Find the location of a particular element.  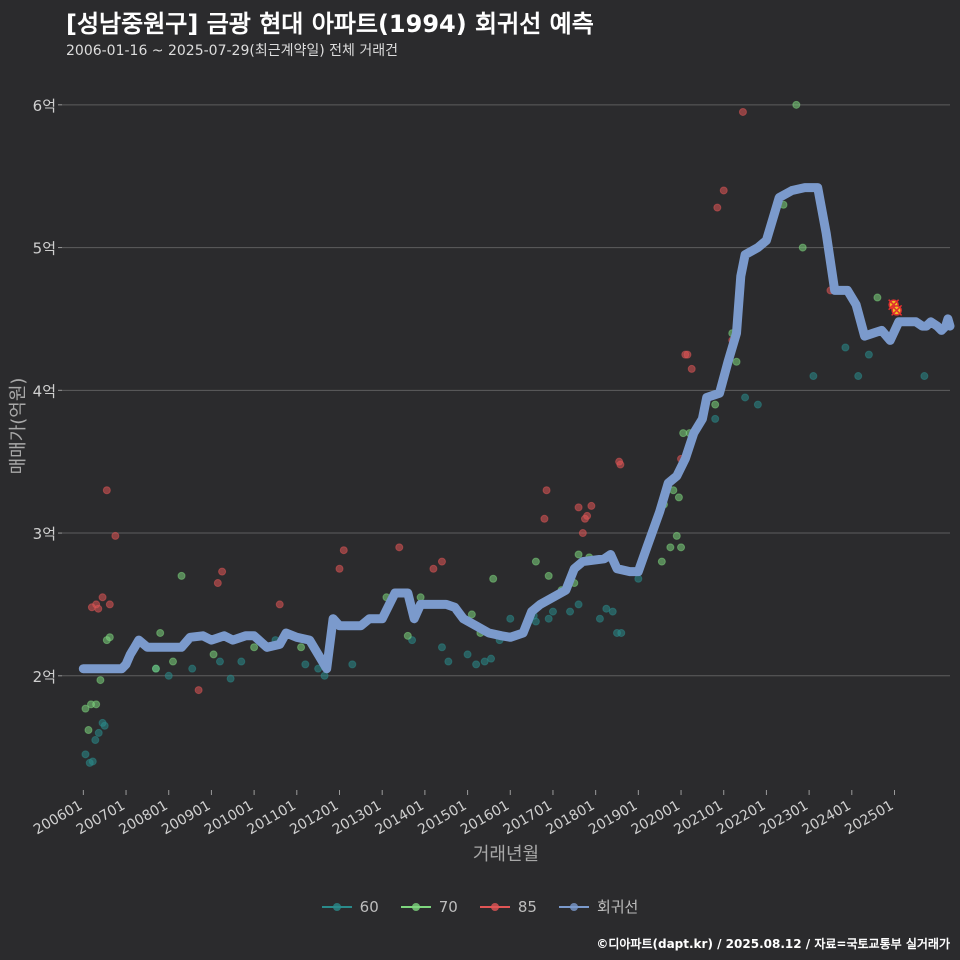

y-tick-label: 6억 is located at coordinates (44, 106).